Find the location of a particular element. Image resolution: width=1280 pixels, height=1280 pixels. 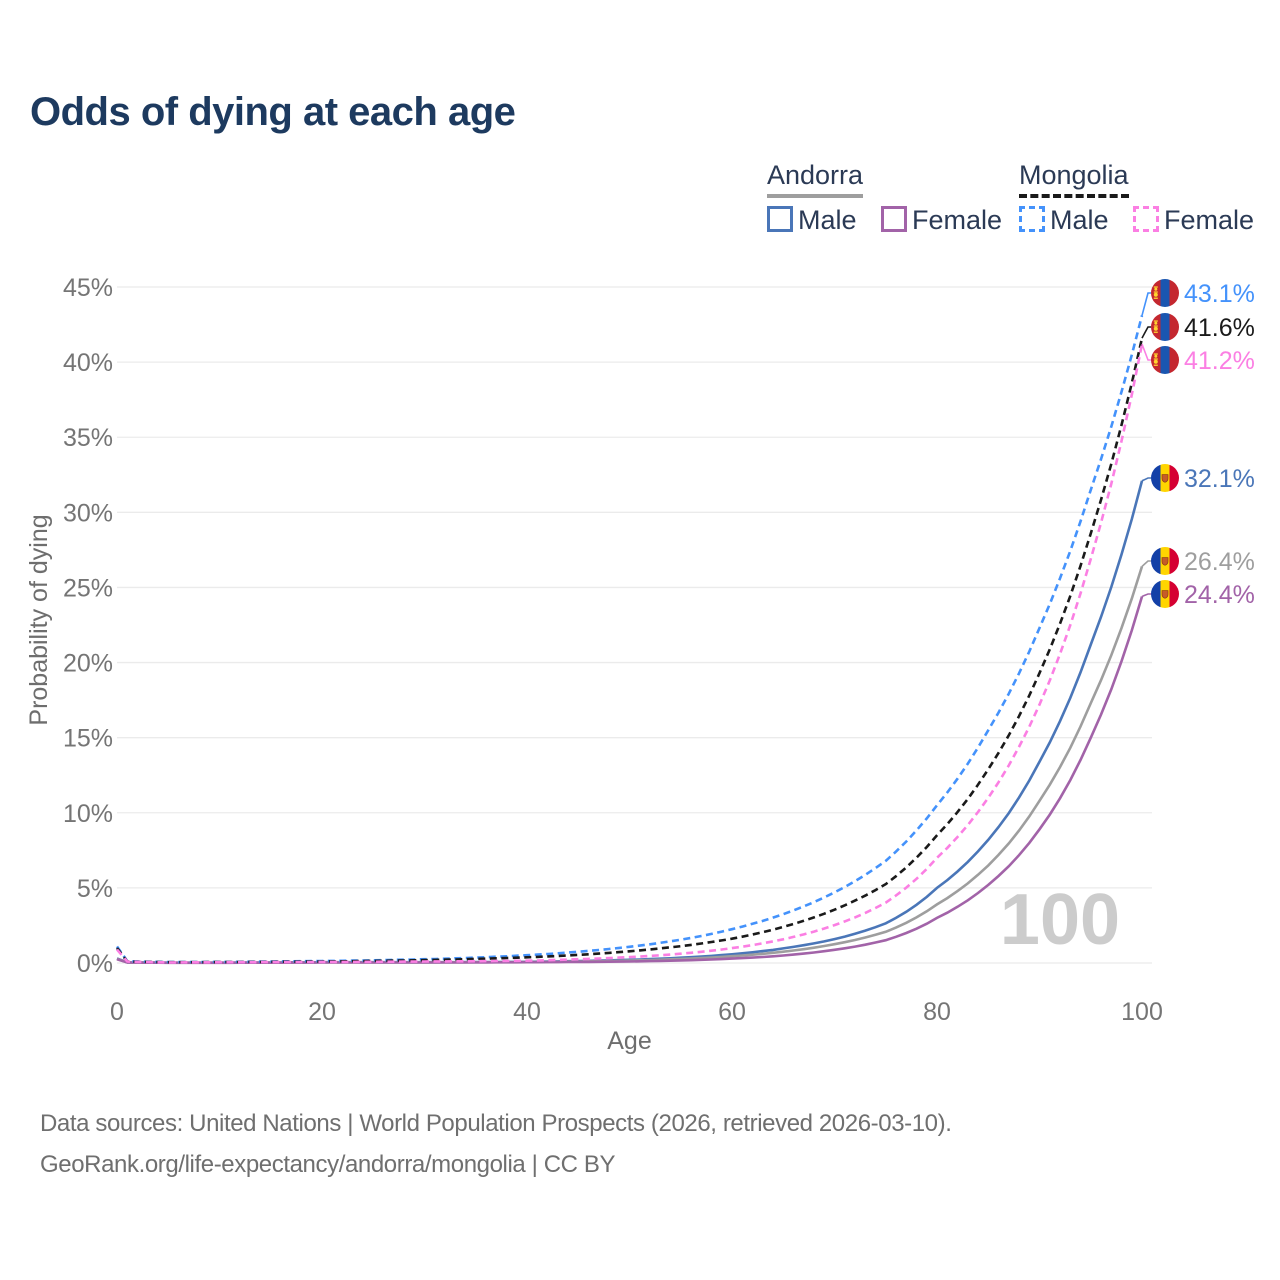

end-value-label-andorra-male: 32.1% is located at coordinates (1219, 479).